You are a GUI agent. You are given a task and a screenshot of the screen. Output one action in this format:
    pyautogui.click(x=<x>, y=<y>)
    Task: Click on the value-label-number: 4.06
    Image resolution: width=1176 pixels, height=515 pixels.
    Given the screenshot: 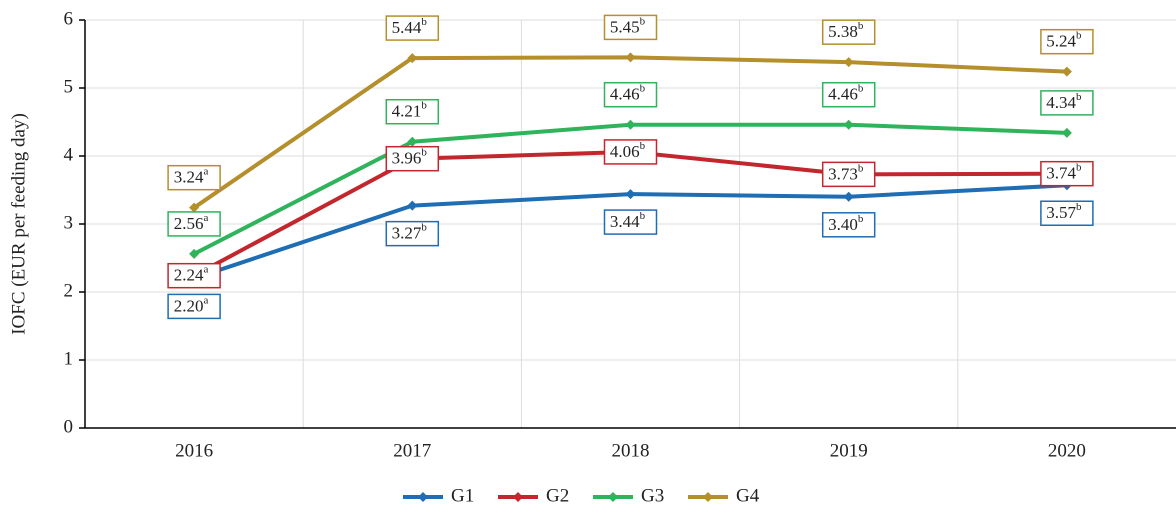 What is the action you would take?
    pyautogui.click(x=625, y=151)
    